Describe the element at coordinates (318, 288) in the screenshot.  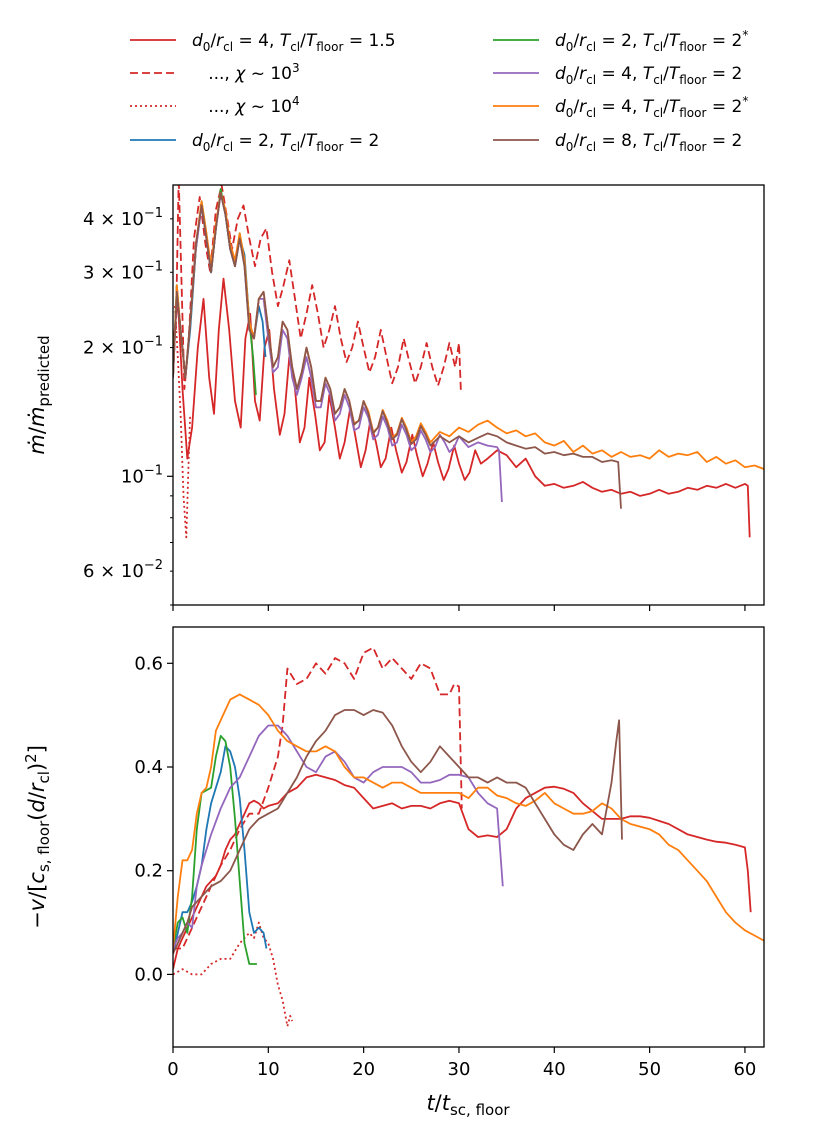
I see `top-series-r15_chi3` at that location.